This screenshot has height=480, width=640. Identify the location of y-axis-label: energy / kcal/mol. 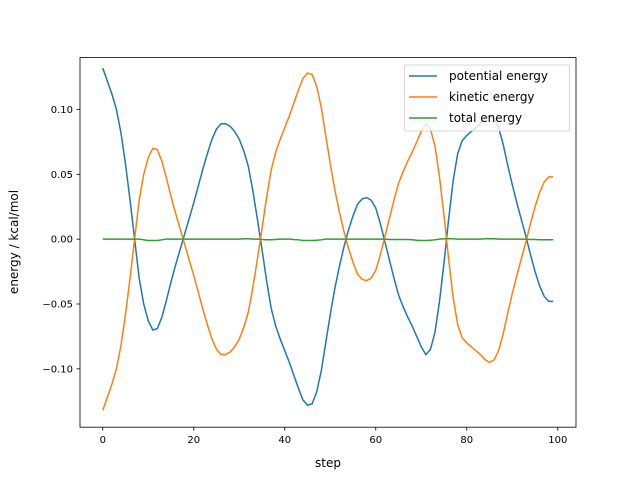
(14, 242).